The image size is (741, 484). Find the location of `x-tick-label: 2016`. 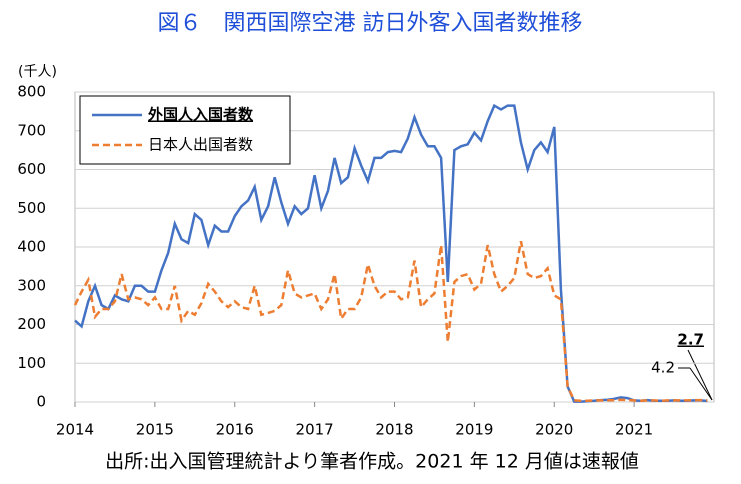

x-tick-label: 2016 is located at coordinates (235, 430).